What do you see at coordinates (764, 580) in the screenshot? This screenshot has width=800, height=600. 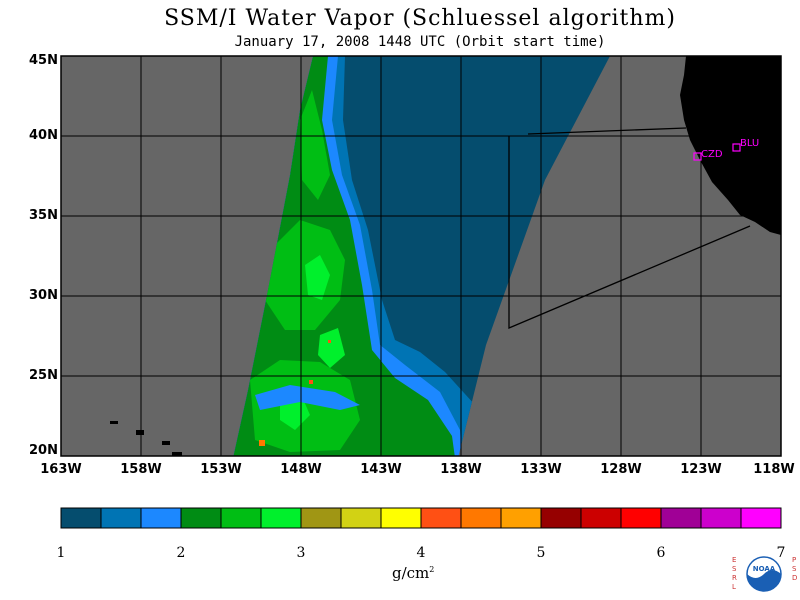 I see `logo-wave` at bounding box center [764, 580].